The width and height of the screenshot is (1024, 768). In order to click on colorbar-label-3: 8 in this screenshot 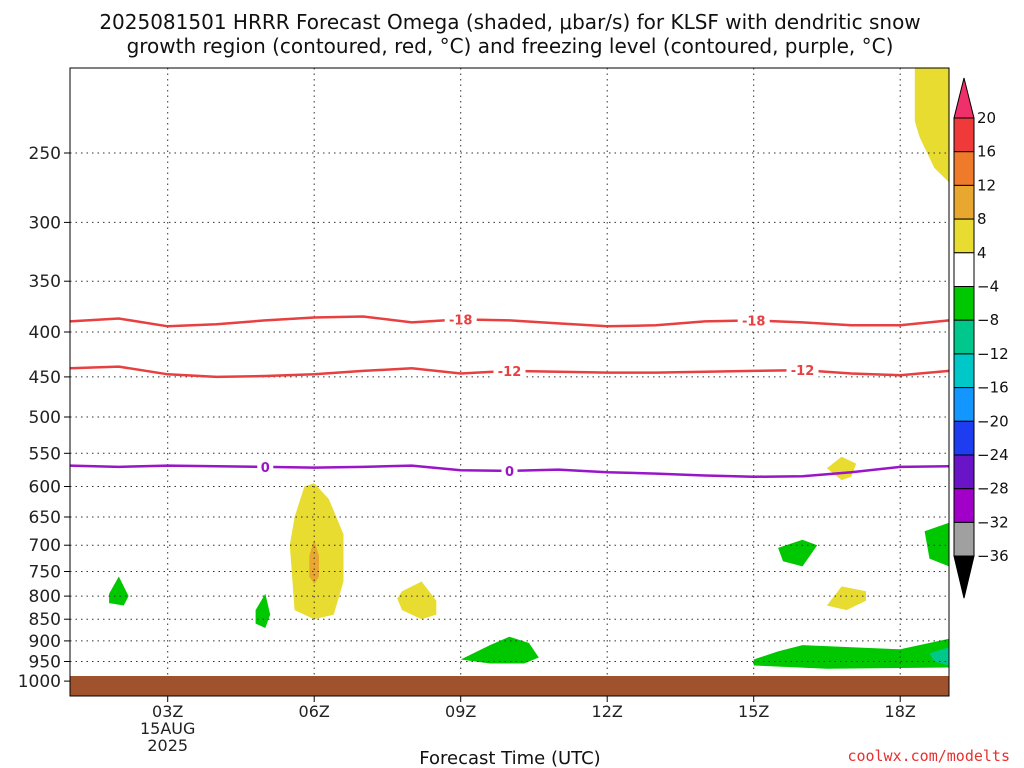, I will do `click(982, 219)`.